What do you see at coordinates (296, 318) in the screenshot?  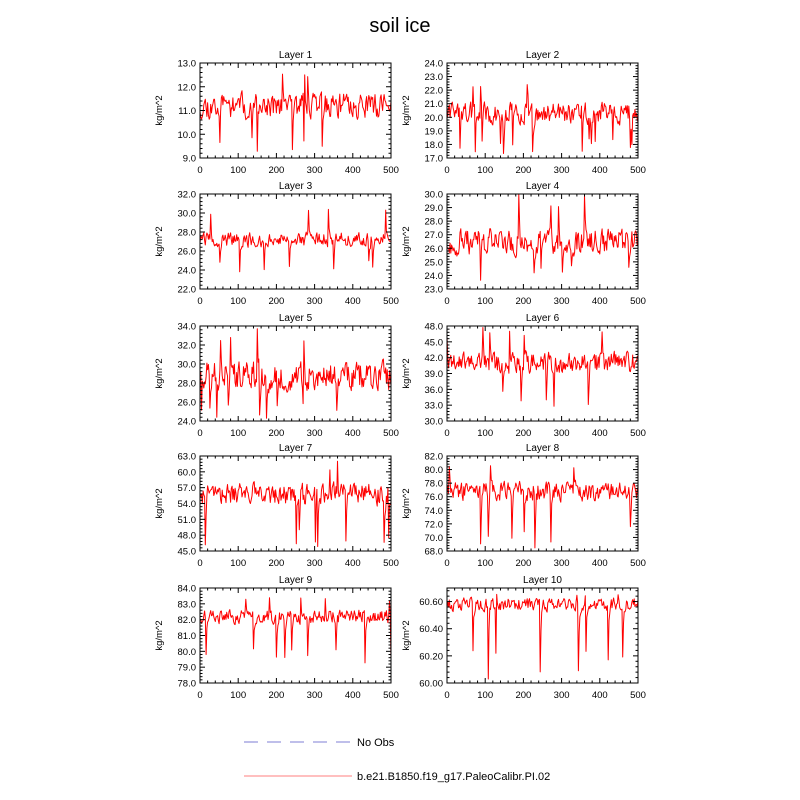 I see `panel-title: Layer 5` at bounding box center [296, 318].